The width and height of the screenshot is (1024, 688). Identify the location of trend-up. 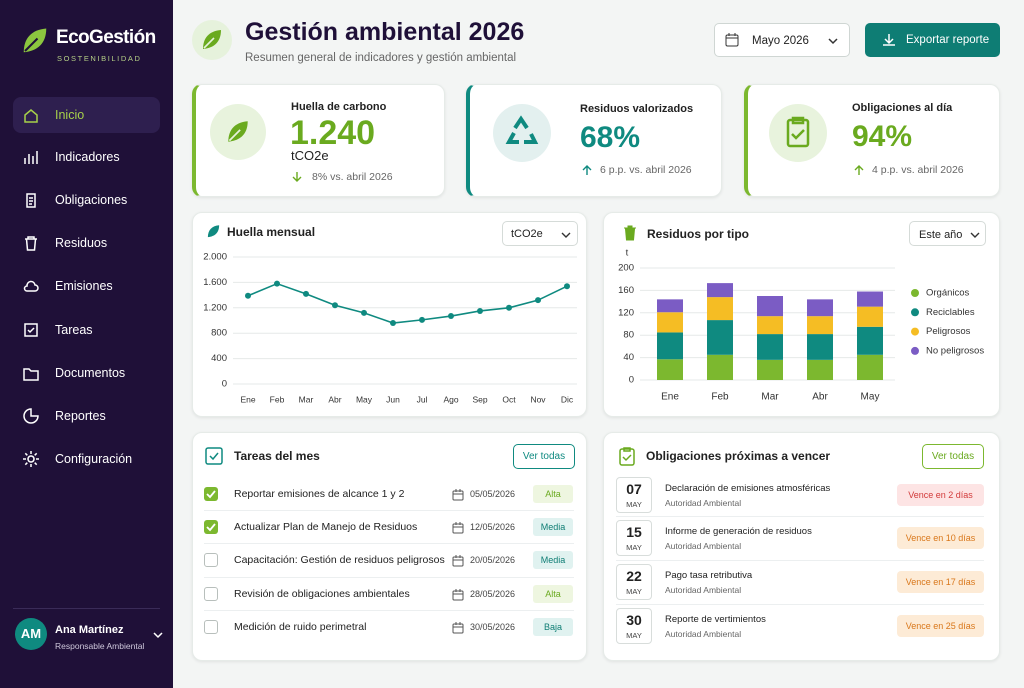
(859, 170).